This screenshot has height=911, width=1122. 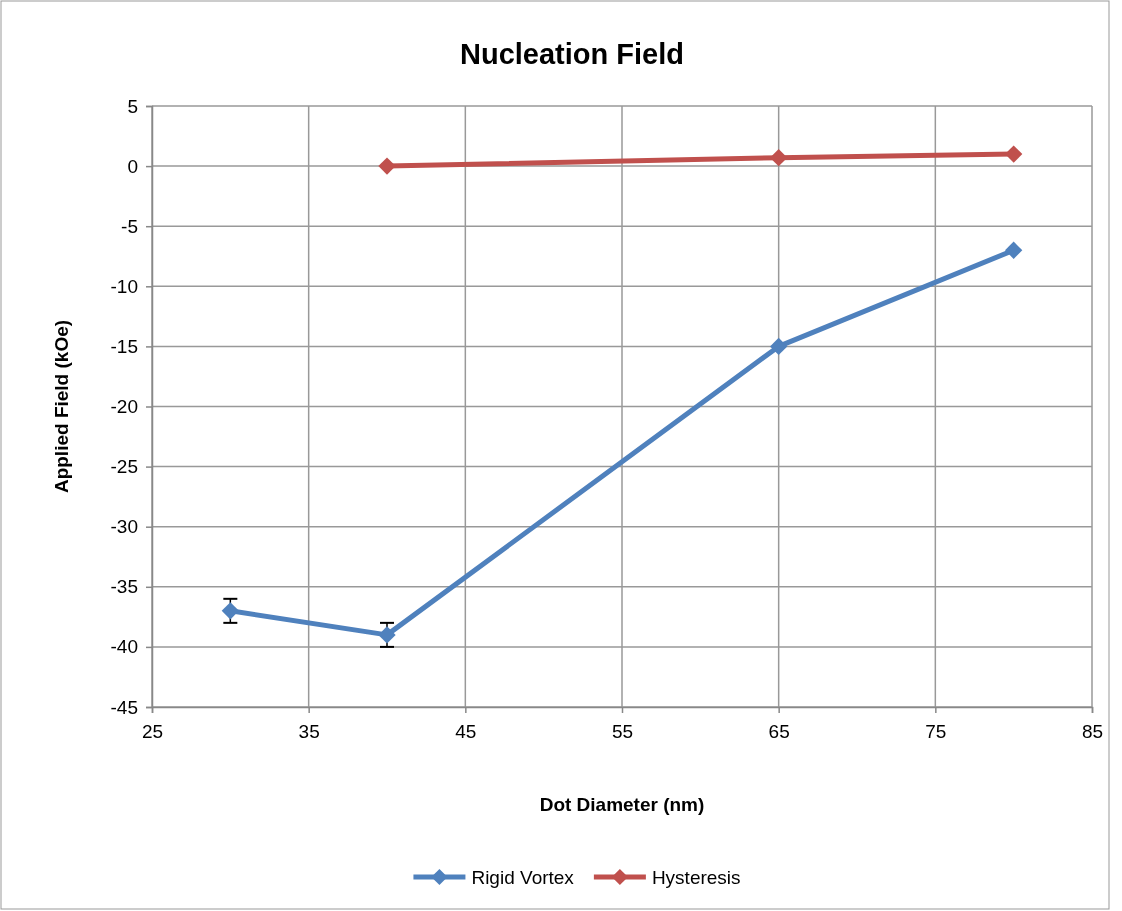 What do you see at coordinates (132, 166) in the screenshot?
I see `y-tick-label: 0` at bounding box center [132, 166].